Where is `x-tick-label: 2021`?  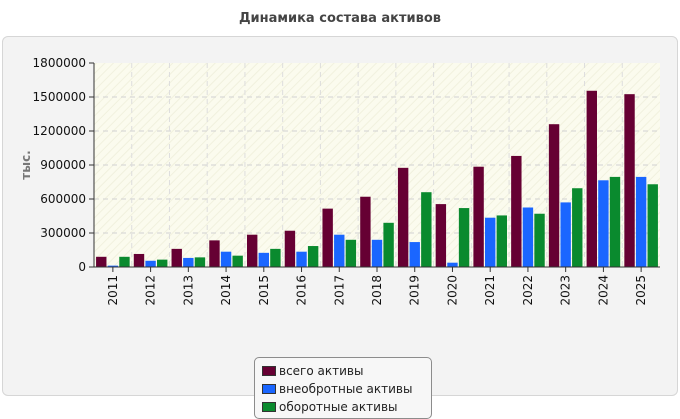
x-tick-label: 2021 is located at coordinates (490, 290).